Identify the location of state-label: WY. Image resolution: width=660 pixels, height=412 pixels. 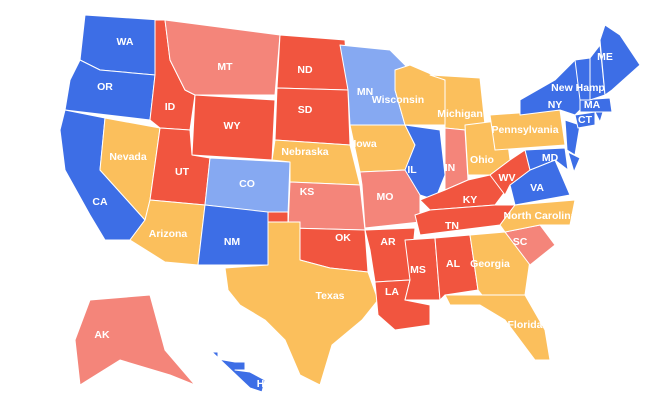
(232, 126).